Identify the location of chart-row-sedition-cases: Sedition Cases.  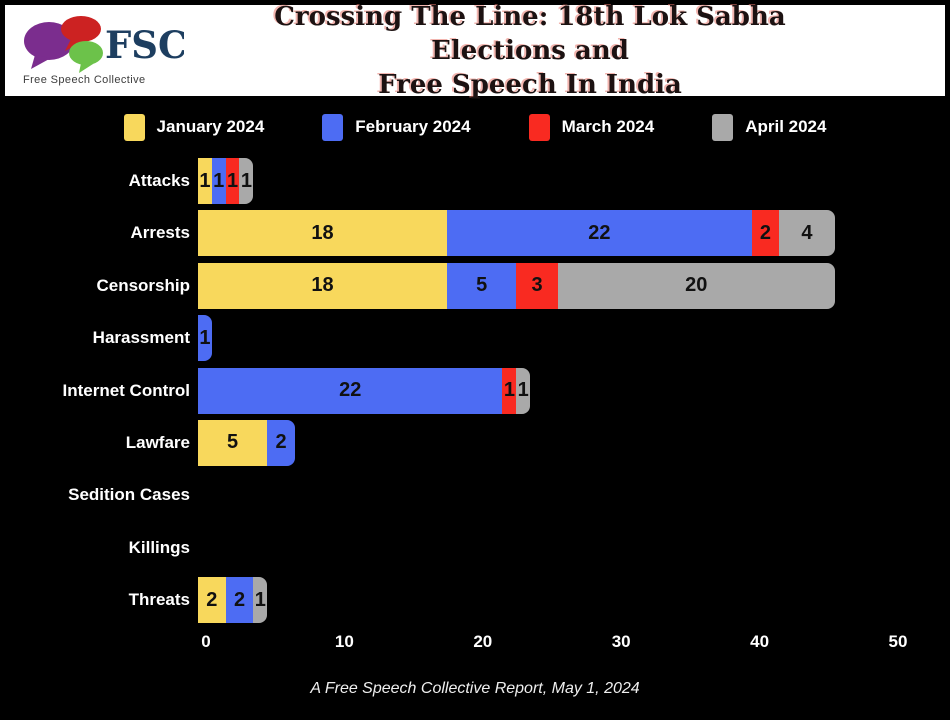
(475, 495).